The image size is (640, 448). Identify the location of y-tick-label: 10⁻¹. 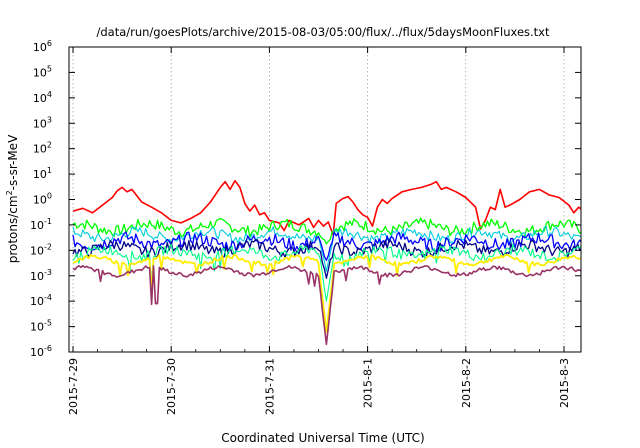
(41, 224).